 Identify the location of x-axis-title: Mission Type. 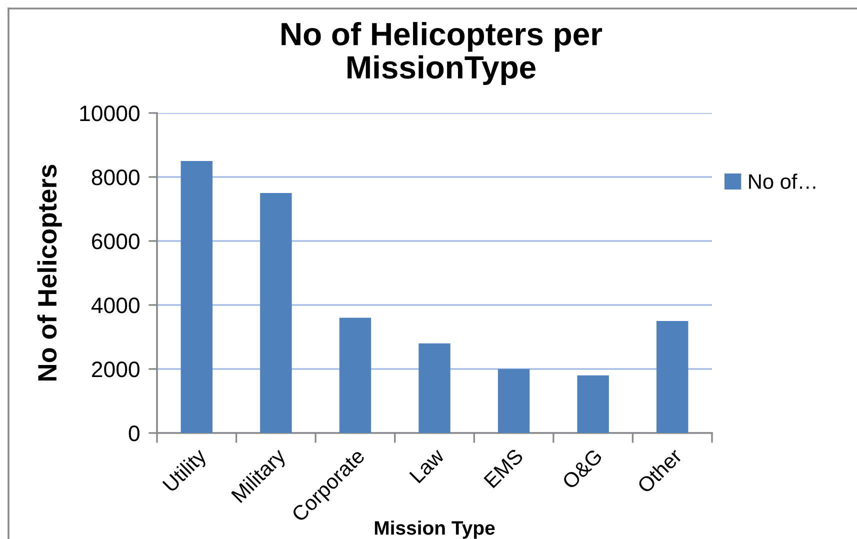
(434, 529).